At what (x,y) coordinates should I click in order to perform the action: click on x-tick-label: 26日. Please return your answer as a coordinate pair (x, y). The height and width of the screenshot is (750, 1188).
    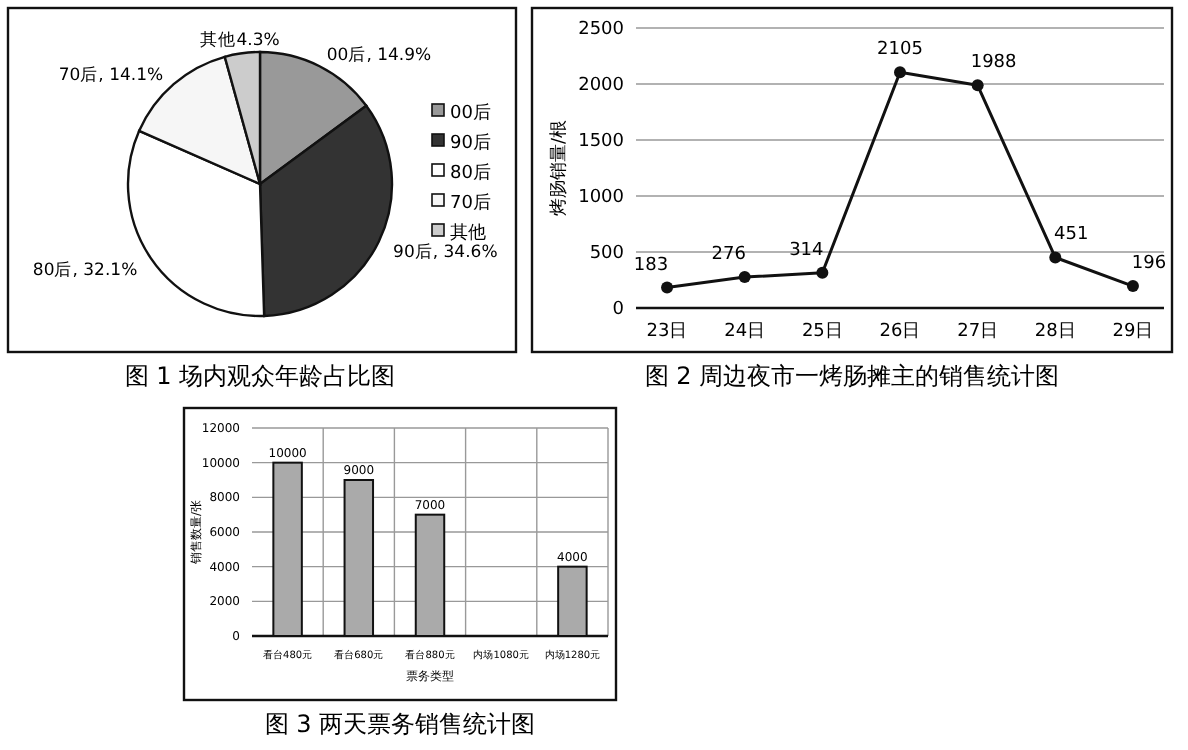
    Looking at the image, I should click on (900, 332).